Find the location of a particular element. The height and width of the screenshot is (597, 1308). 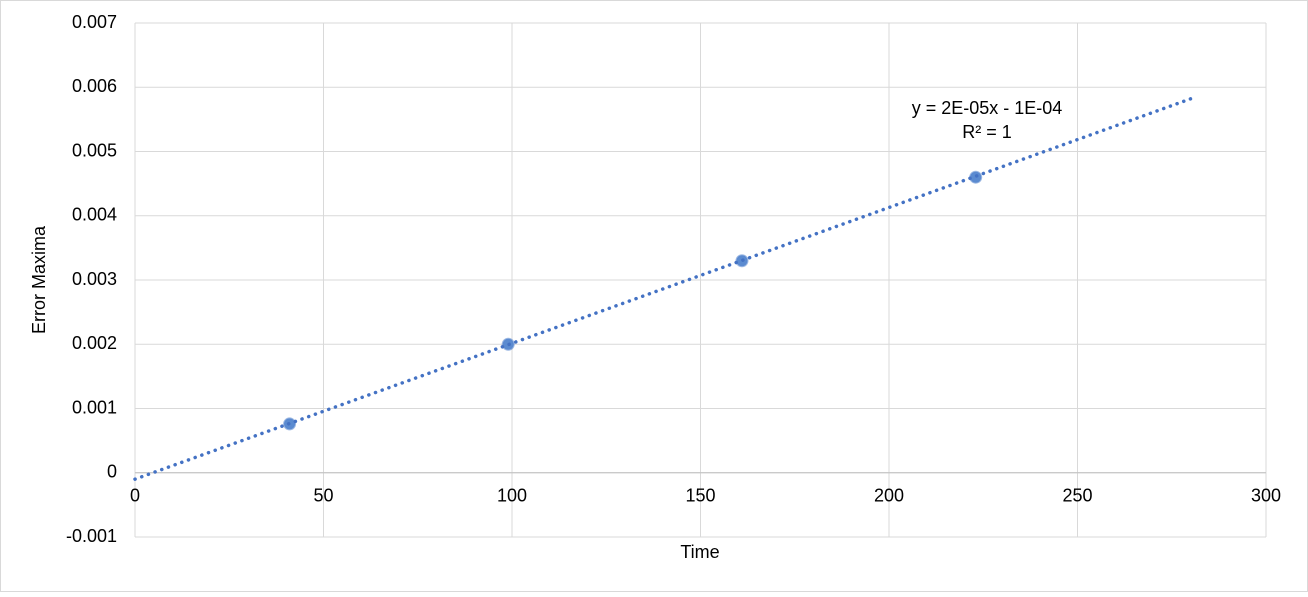

x-tick-label: 100 is located at coordinates (512, 496).